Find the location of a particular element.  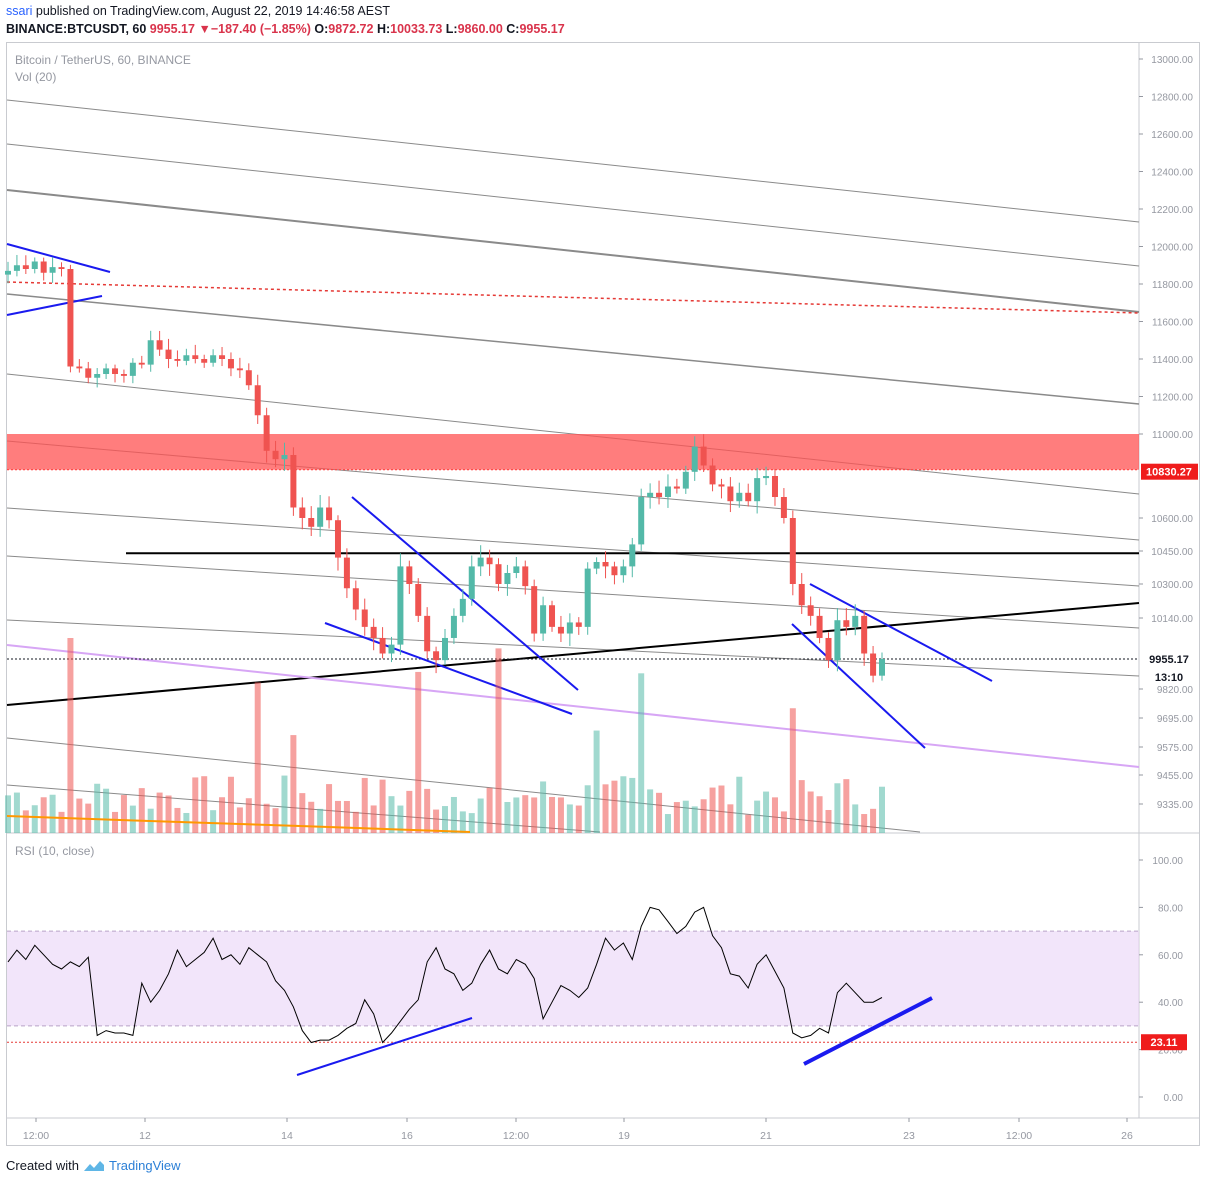

countdown-badge: 13:10 is located at coordinates (1169, 678).